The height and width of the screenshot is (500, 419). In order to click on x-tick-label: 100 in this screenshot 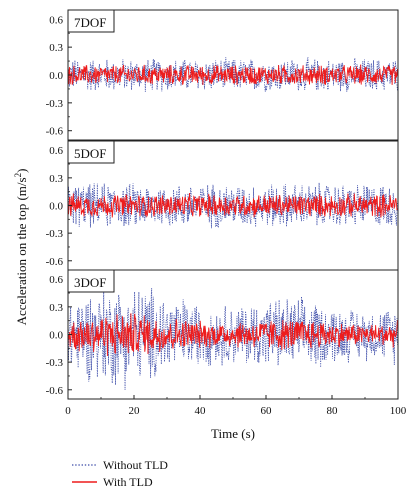, I will do `click(398, 411)`.